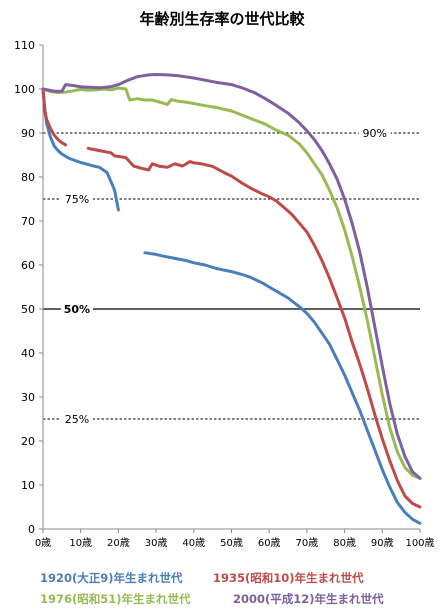 This screenshot has height=613, width=445. Describe the element at coordinates (28, 221) in the screenshot. I see `y-tick-label: 70` at that location.